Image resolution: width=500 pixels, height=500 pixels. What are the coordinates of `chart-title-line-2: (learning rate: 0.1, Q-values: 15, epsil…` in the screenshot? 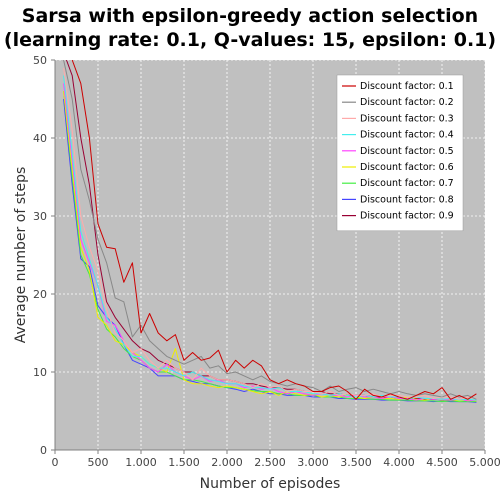 It's located at (250, 40).